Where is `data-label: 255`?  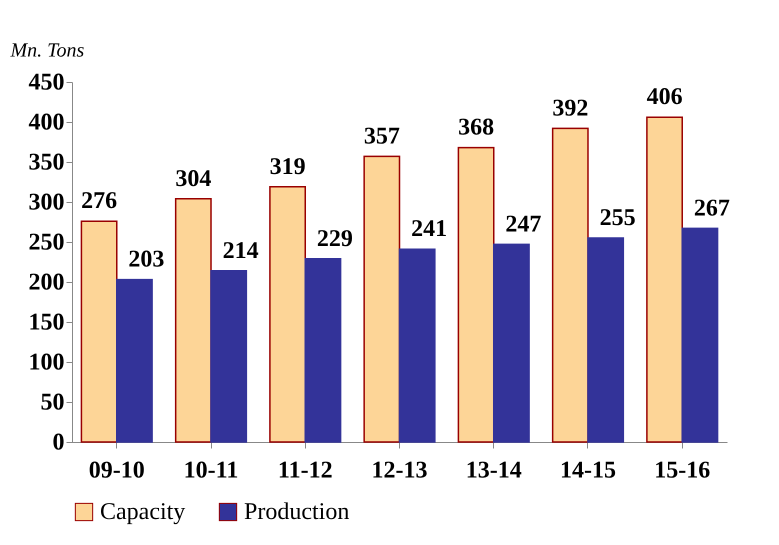 data-label: 255 is located at coordinates (618, 218).